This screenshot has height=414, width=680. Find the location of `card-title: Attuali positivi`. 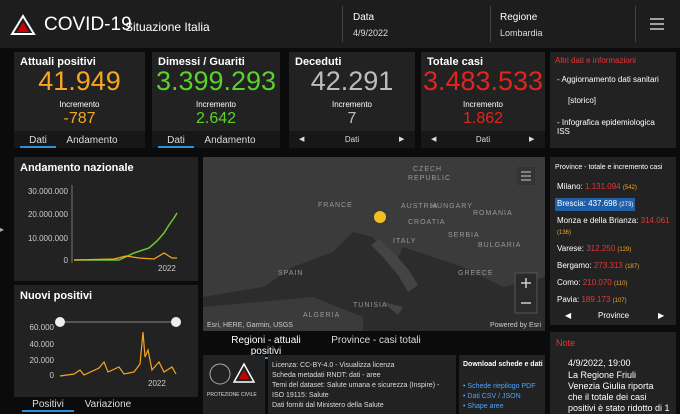

card-title: Attuali positivi is located at coordinates (58, 62).